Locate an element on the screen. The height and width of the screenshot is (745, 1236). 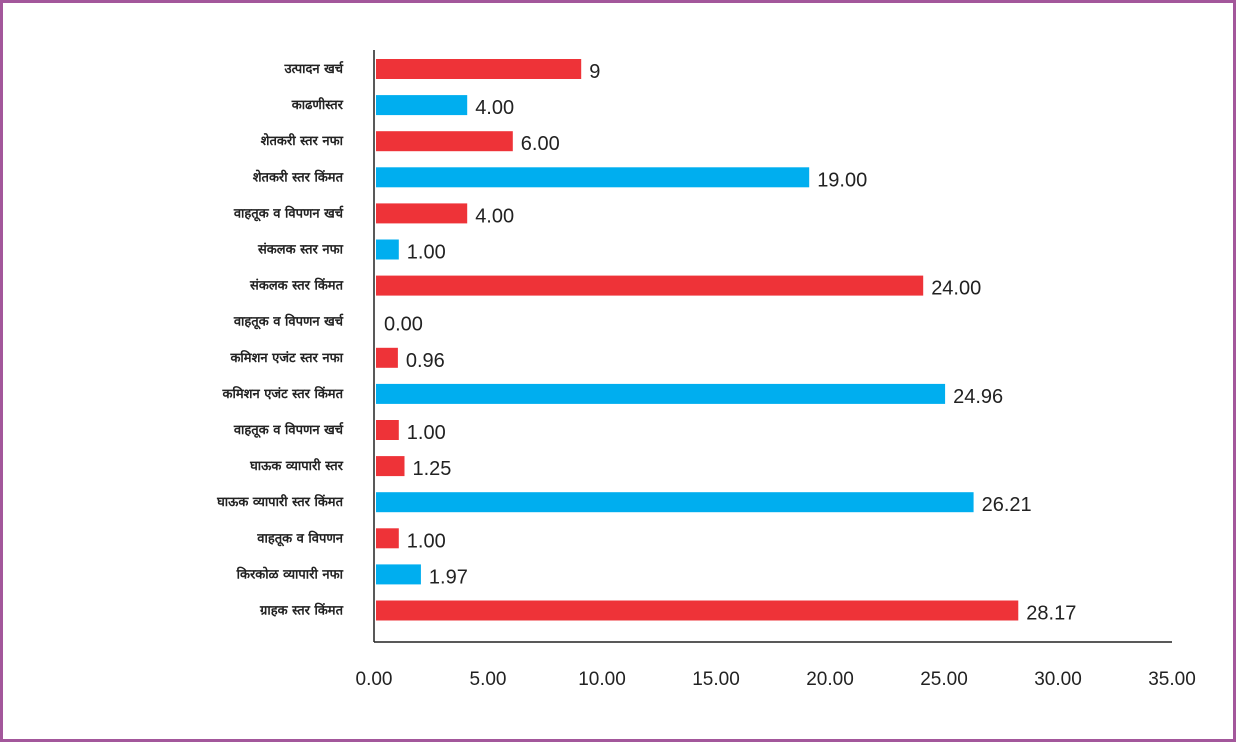
data-label: 19.00 is located at coordinates (842, 180).